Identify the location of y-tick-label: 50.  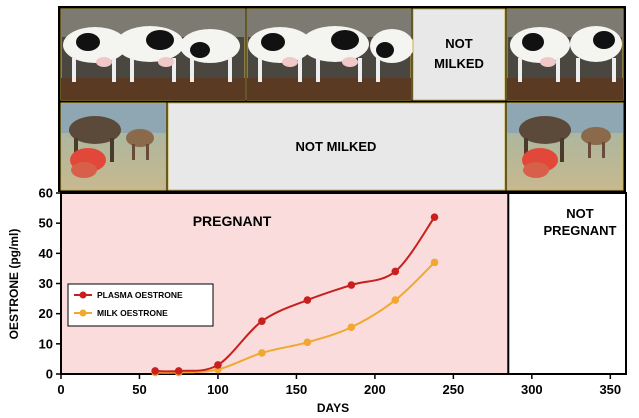
(46, 223).